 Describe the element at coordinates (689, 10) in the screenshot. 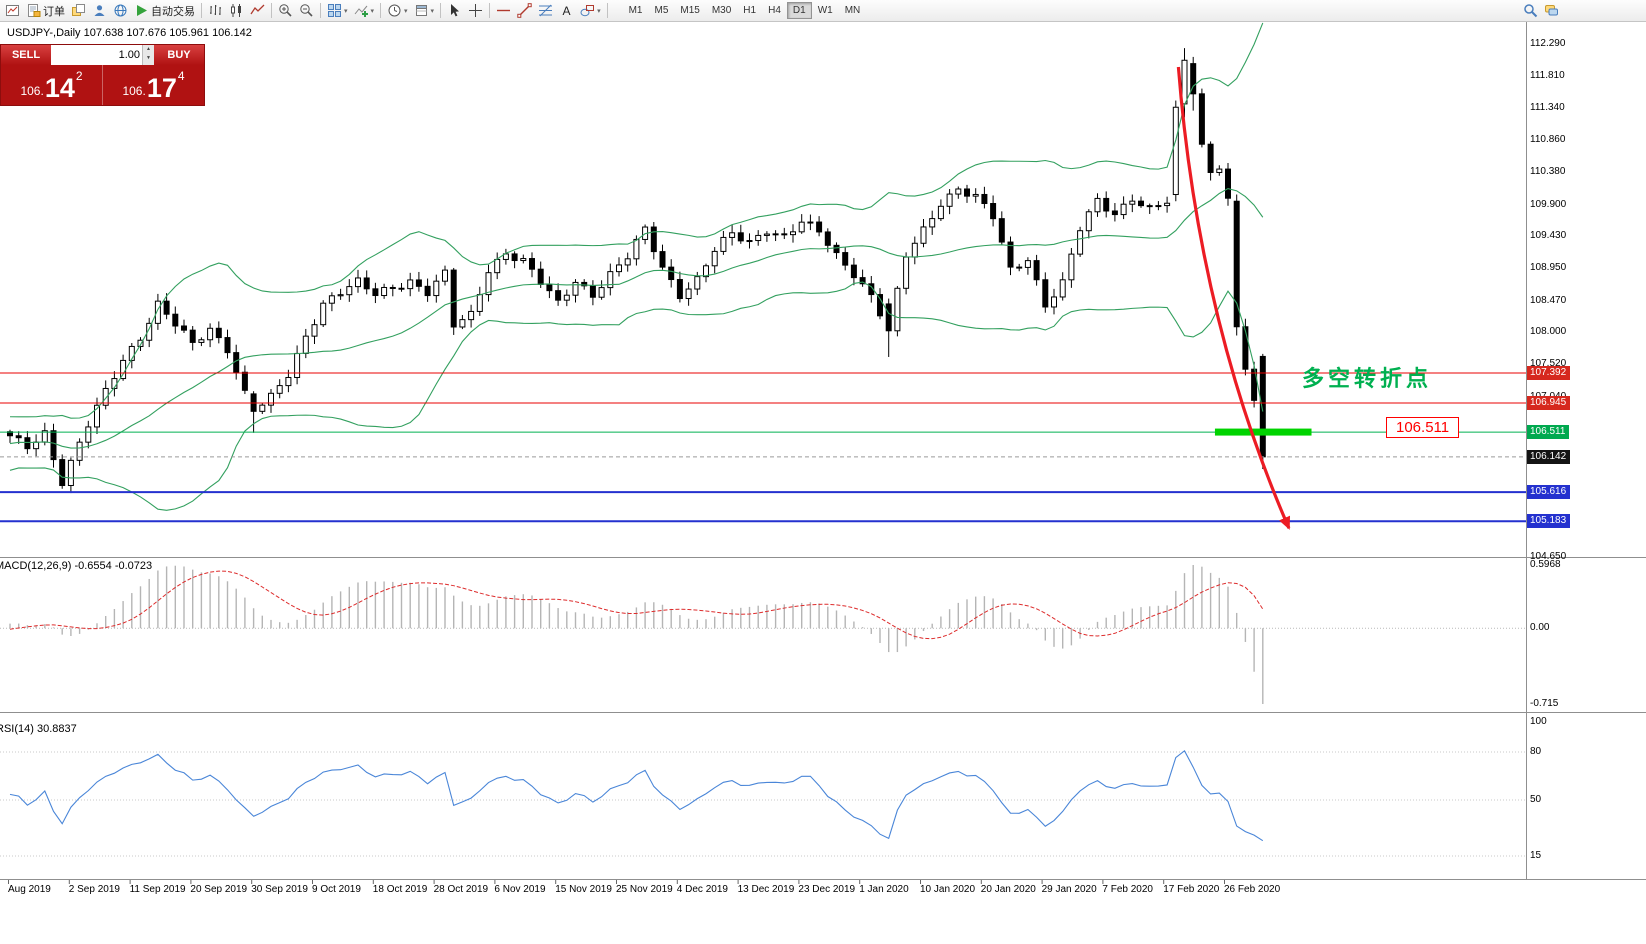

I see `timeframe-button-m15: M15` at that location.